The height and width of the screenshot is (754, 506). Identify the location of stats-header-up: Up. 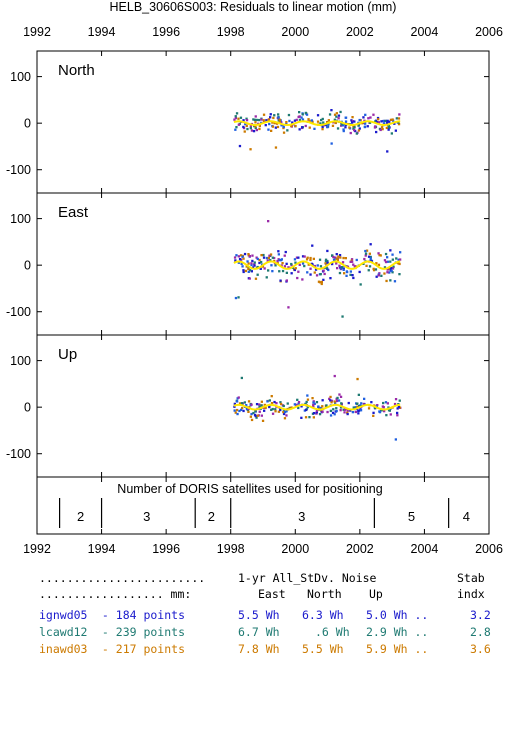
(376, 594).